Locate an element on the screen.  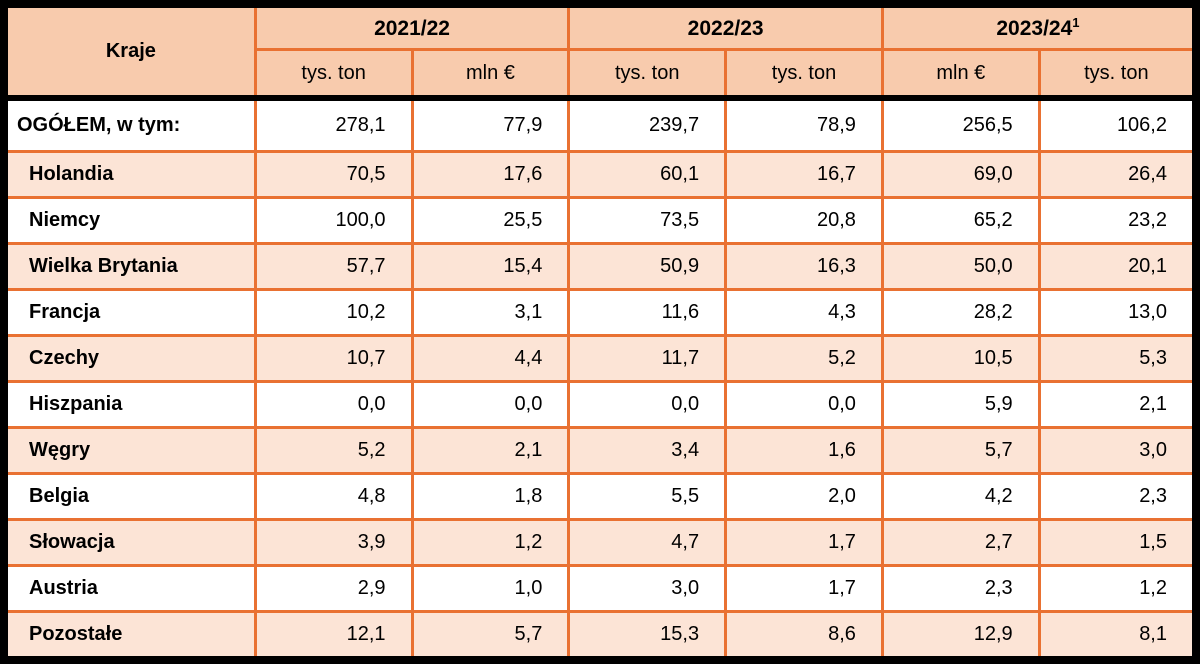
country-cell: Niemcy is located at coordinates (129, 220).